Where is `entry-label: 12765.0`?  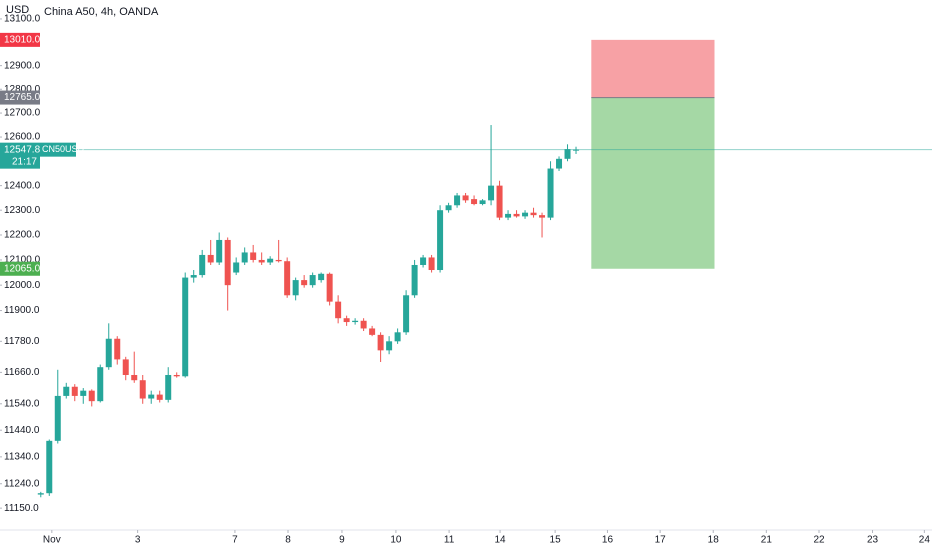 entry-label: 12765.0 is located at coordinates (22, 97).